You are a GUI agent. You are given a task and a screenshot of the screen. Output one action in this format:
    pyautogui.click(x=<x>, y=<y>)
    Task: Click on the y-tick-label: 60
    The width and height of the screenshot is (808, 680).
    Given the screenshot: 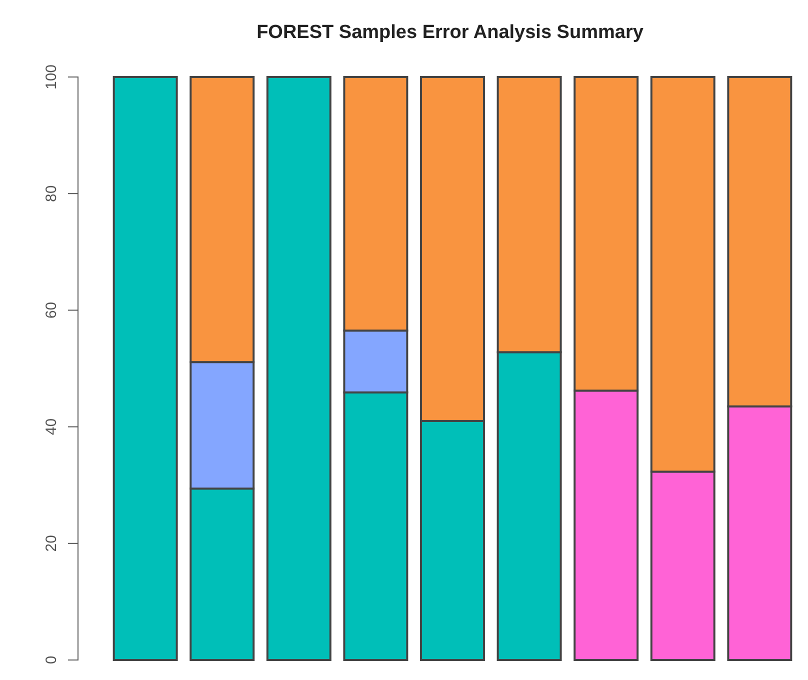 What is the action you would take?
    pyautogui.click(x=51, y=310)
    